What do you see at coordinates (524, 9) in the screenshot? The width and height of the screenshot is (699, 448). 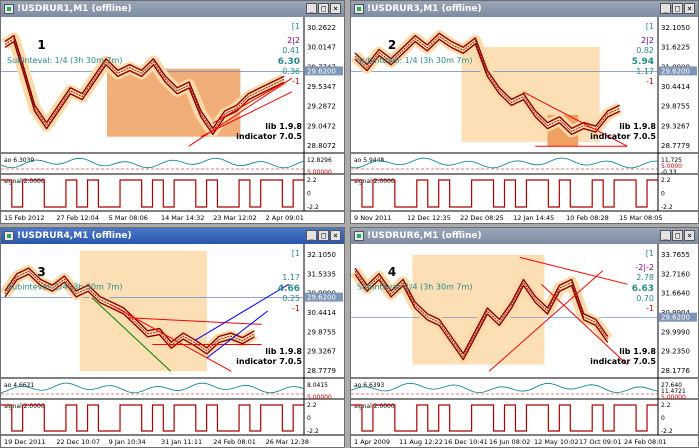 I see `window-titlebar: !USDRUR3,M1 (offline)` at bounding box center [524, 9].